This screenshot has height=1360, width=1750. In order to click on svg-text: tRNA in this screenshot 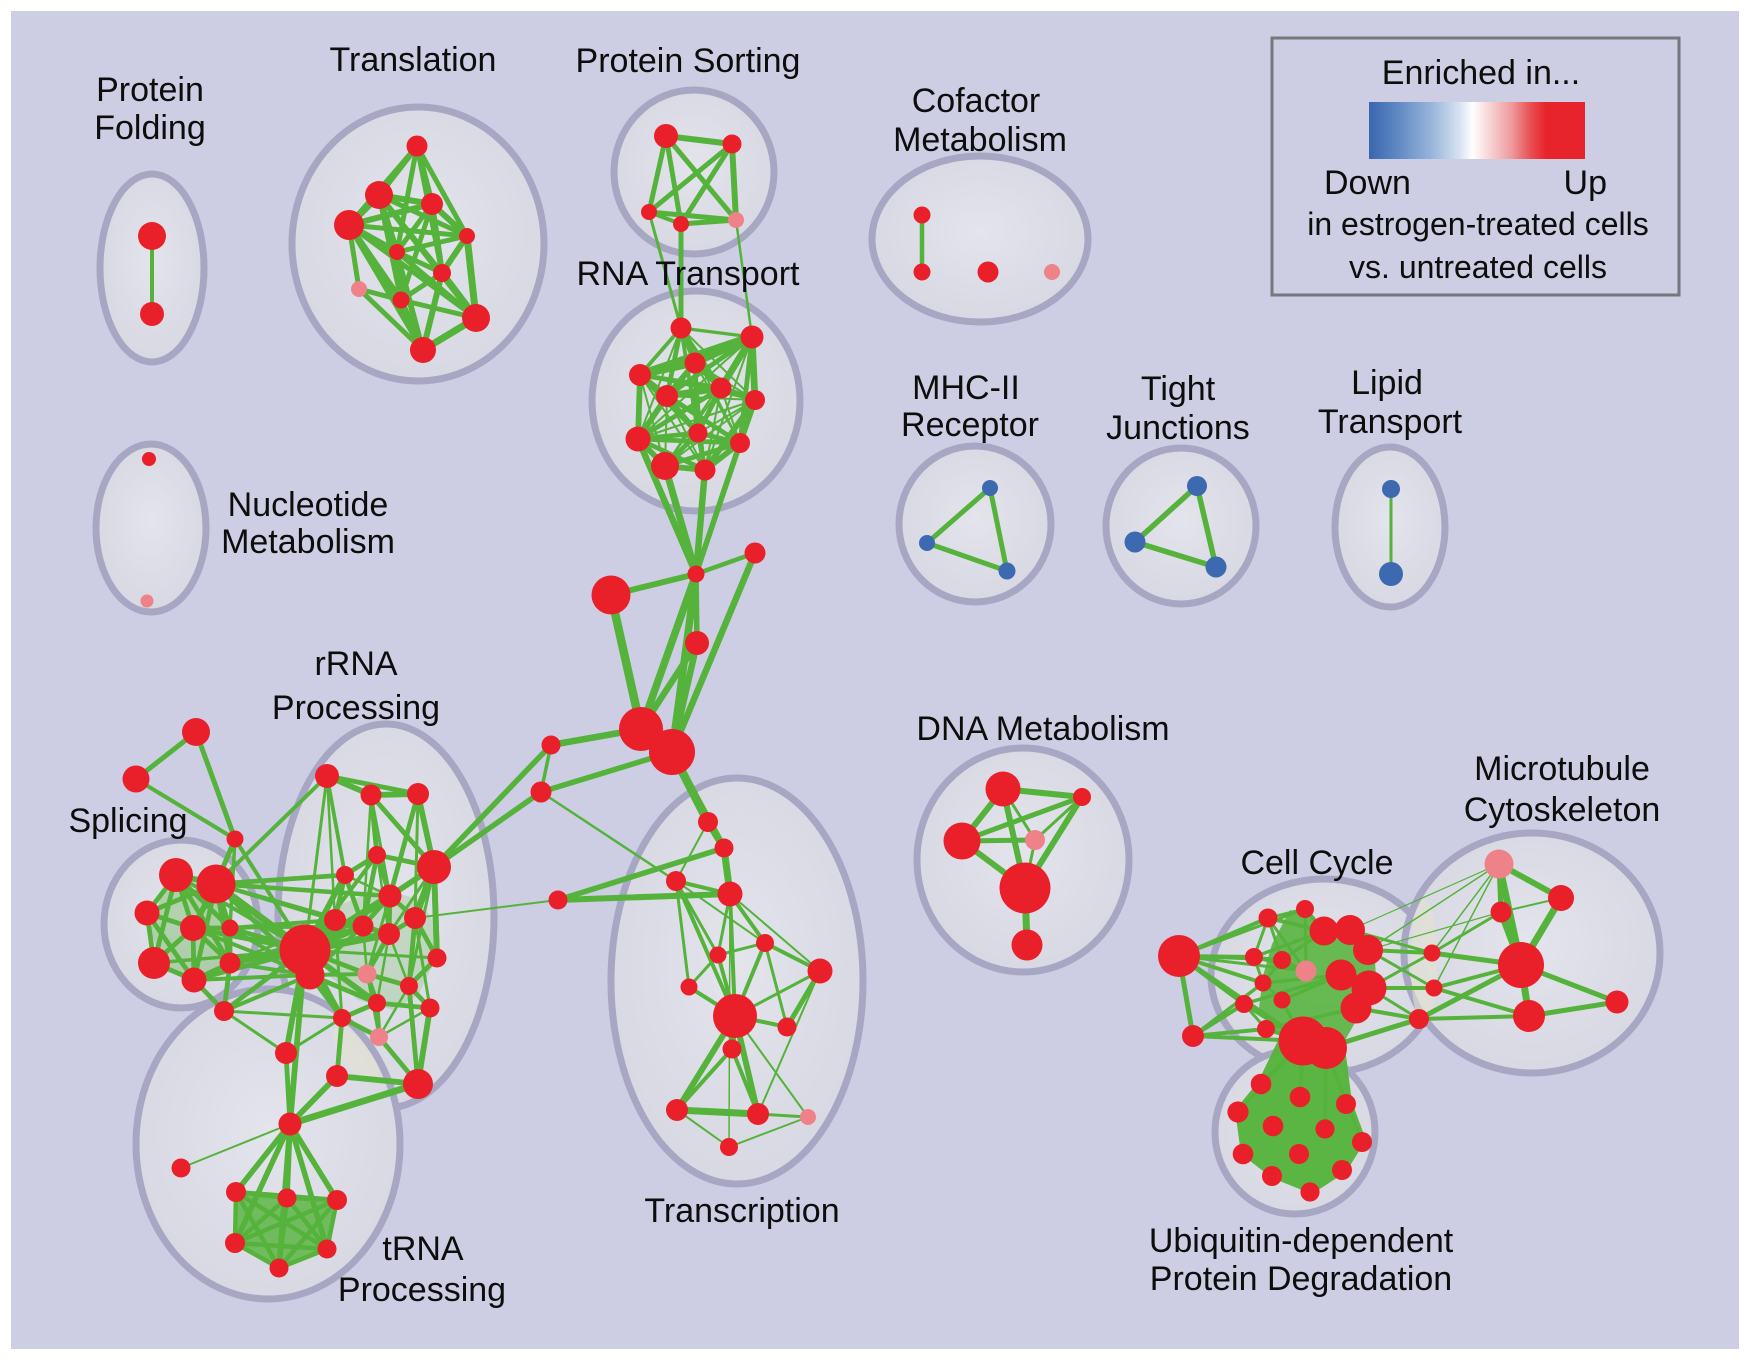, I will do `click(423, 1249)`.